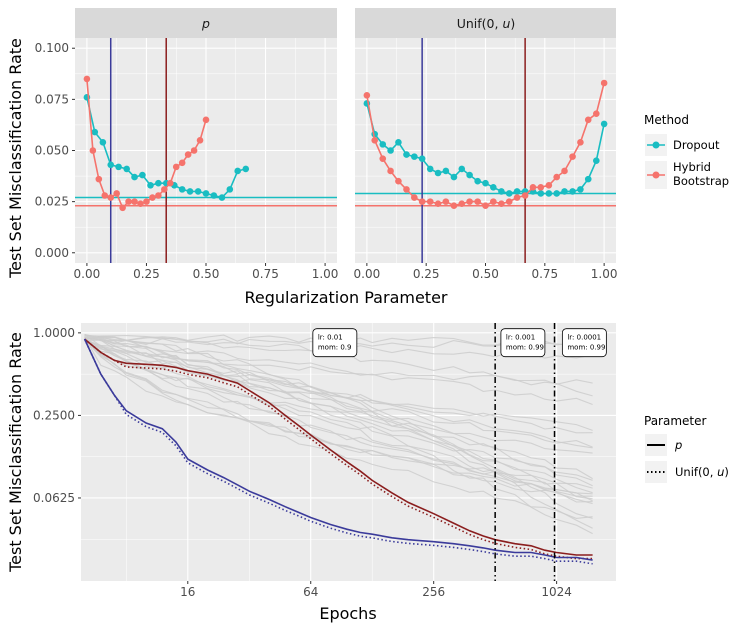 The height and width of the screenshot is (632, 747). Describe the element at coordinates (656, 175) in the screenshot. I see `legend-key-hybrid-point` at that location.